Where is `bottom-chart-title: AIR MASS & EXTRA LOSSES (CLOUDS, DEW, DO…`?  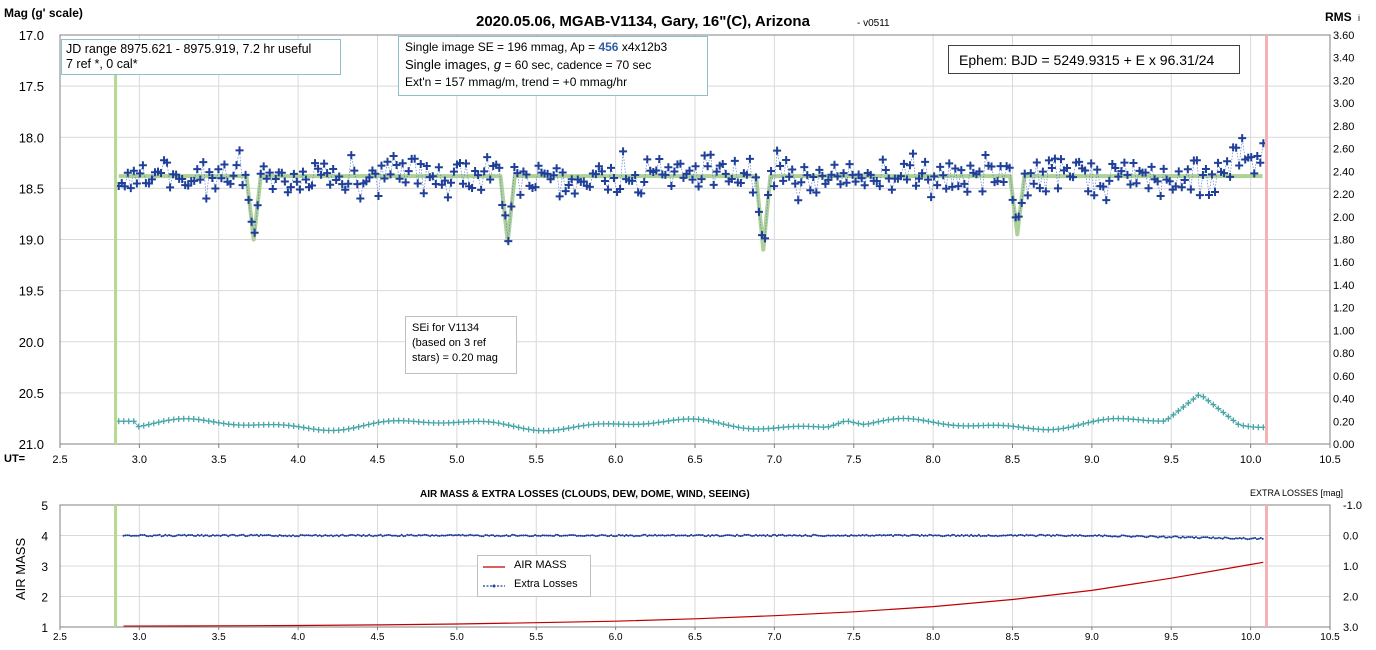
bottom-chart-title: AIR MASS & EXTRA LOSSES (CLOUDS, DEW, DO… is located at coordinates (585, 494).